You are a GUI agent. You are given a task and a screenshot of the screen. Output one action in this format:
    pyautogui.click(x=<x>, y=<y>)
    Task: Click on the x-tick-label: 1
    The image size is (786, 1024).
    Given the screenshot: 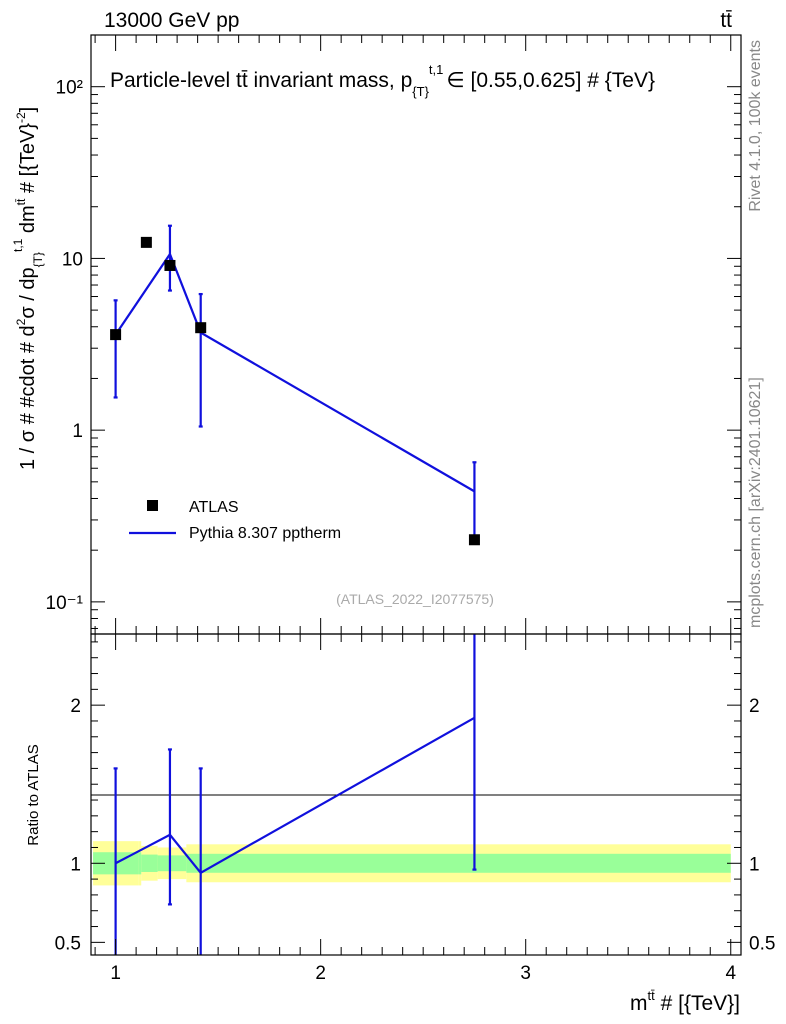 What is the action you would take?
    pyautogui.click(x=115, y=973)
    